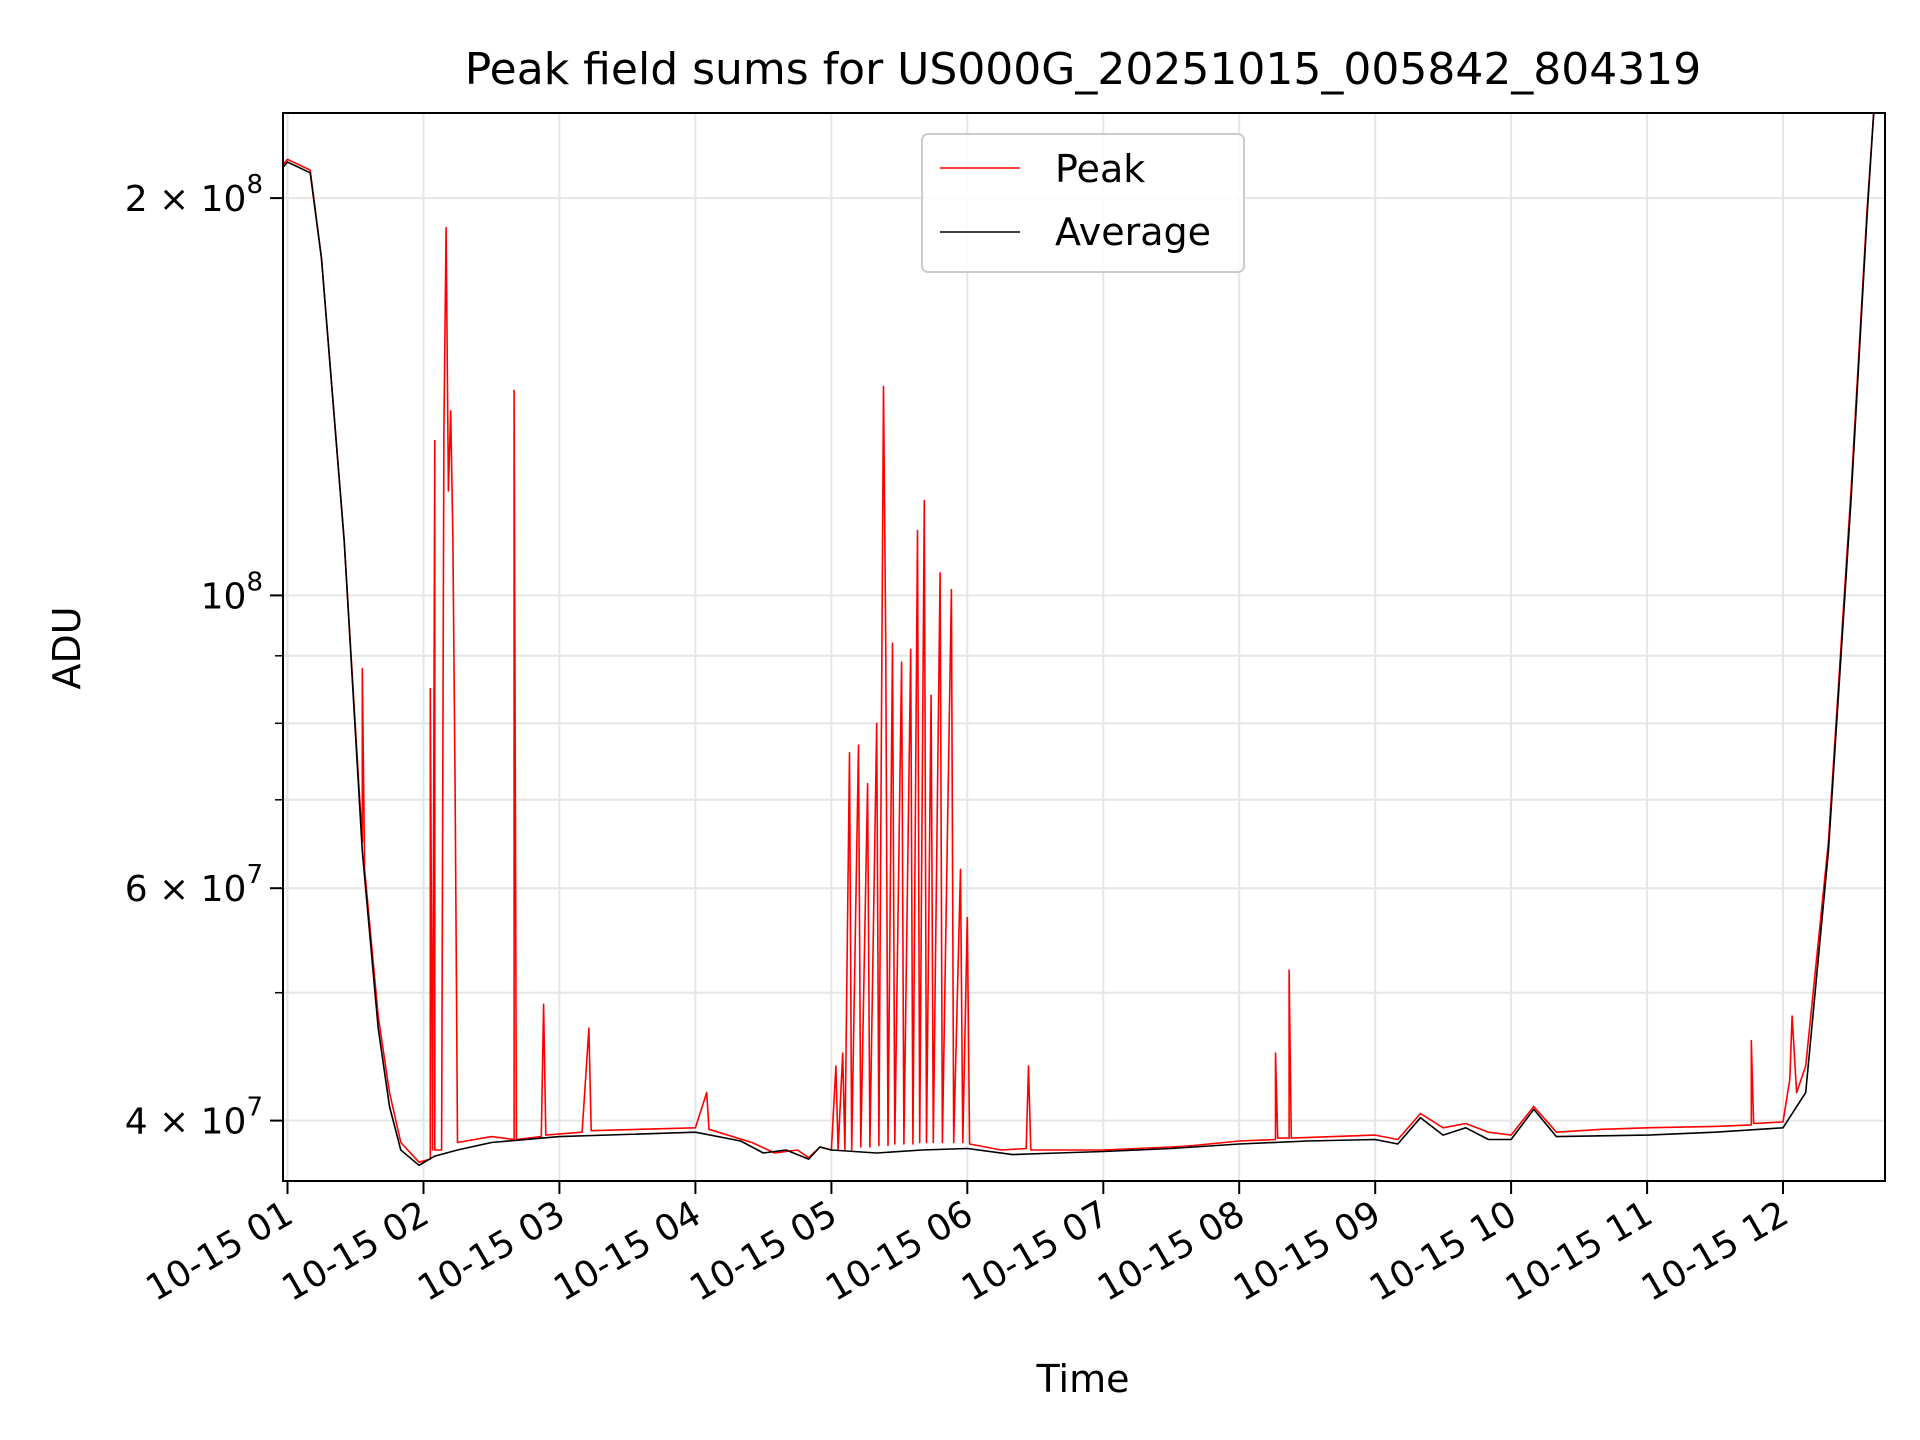 The height and width of the screenshot is (1440, 1920). I want to click on legend-label-peak: Peak, so click(1100, 169).